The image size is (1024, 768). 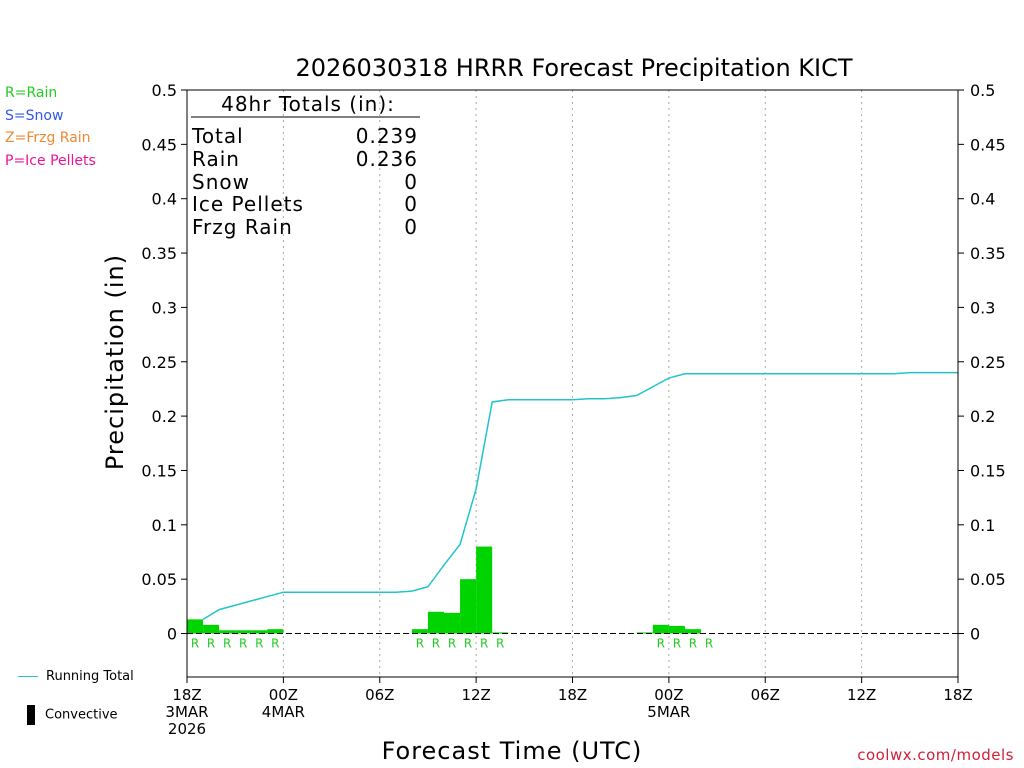 What do you see at coordinates (988, 362) in the screenshot?
I see `y-tick-label-right: 0.25` at bounding box center [988, 362].